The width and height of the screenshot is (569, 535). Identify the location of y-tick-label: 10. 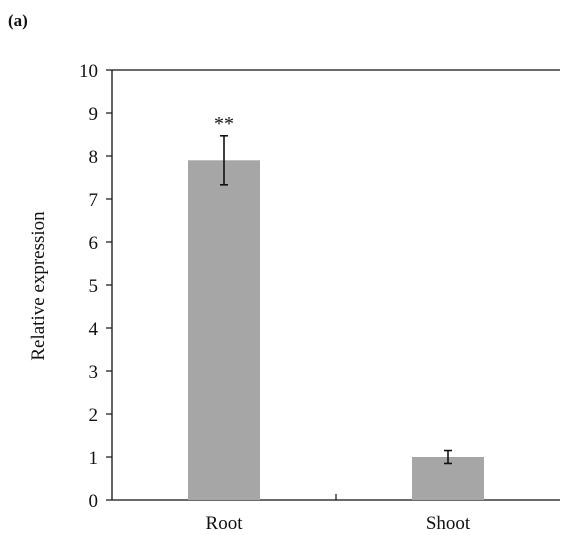
(88, 71).